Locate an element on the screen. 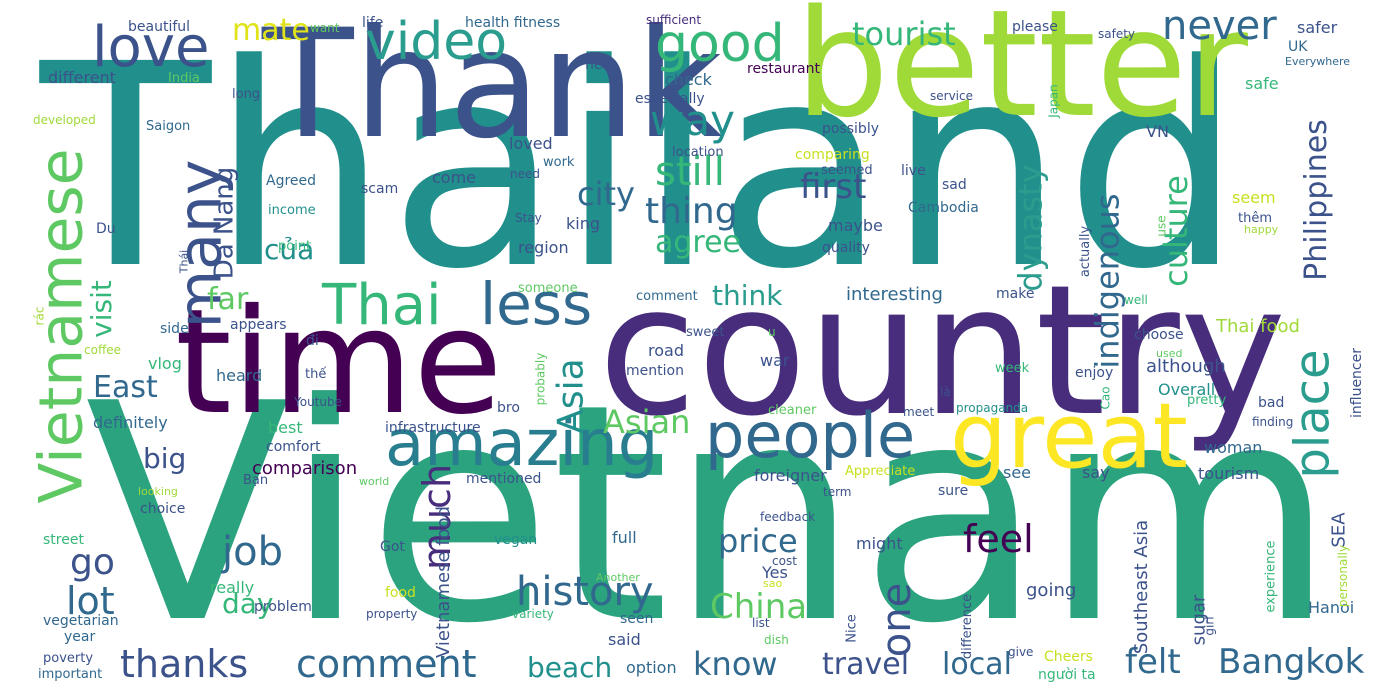  word-experience: experience is located at coordinates (1271, 576).